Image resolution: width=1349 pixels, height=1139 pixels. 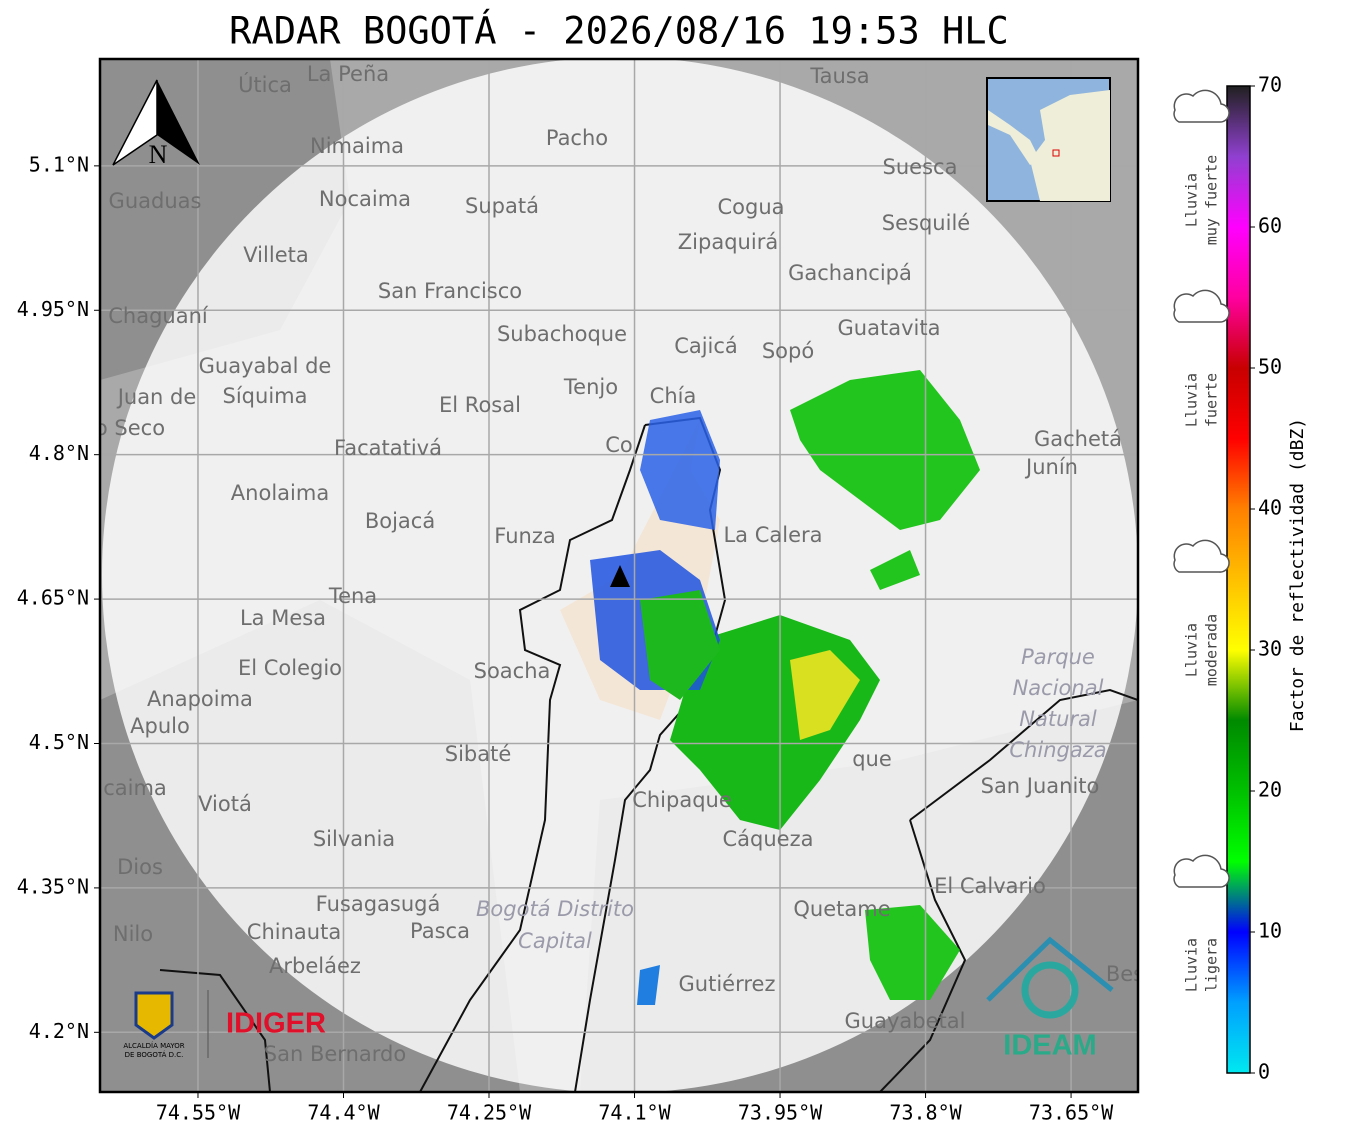 I want to click on place-name: El Colegio, so click(x=290, y=668).